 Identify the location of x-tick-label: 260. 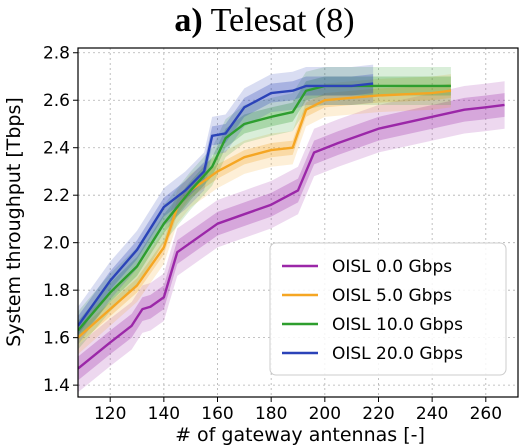
(486, 414).